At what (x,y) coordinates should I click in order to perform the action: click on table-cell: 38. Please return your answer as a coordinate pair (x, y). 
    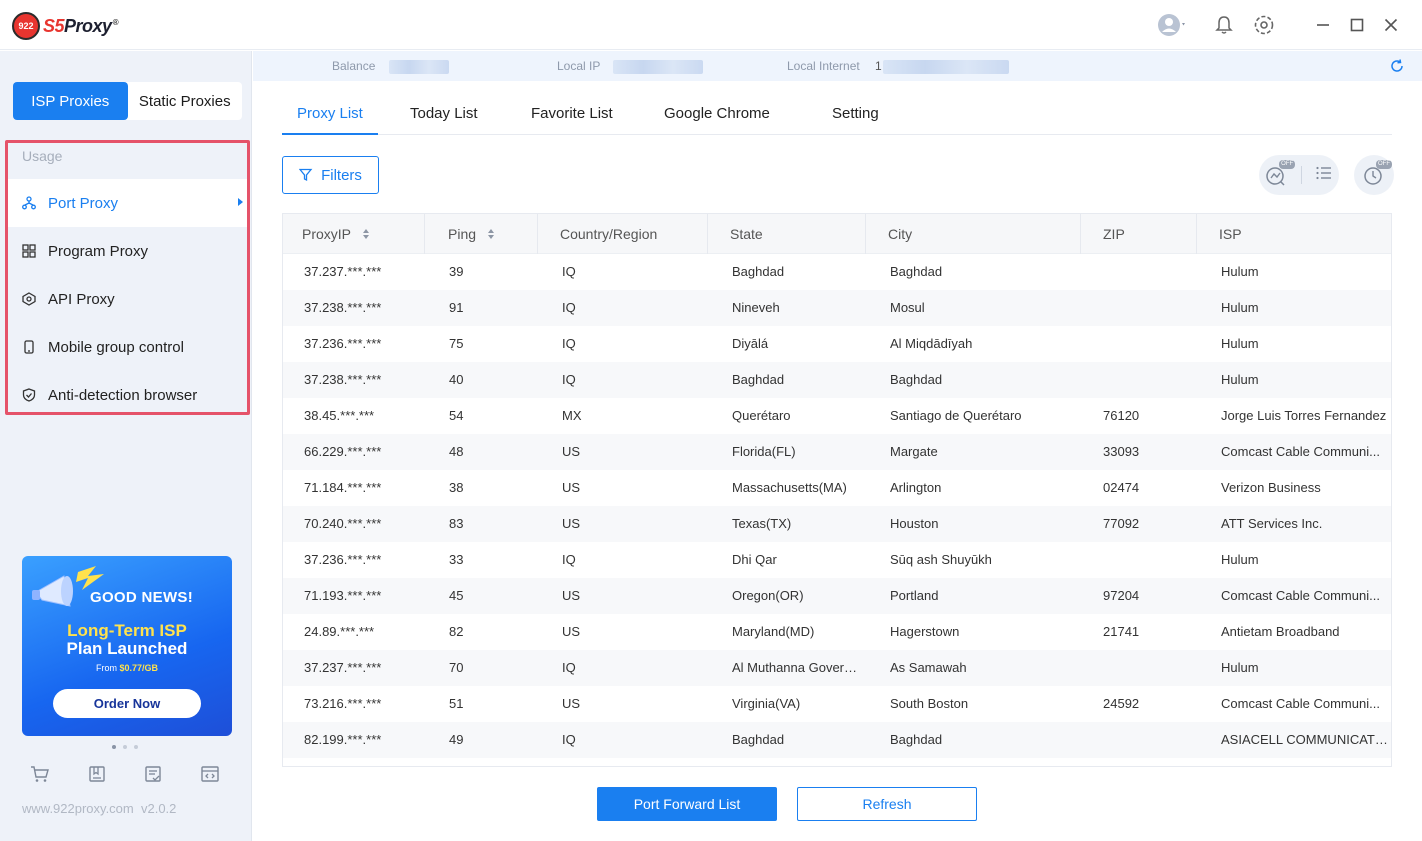
    Looking at the image, I should click on (456, 487).